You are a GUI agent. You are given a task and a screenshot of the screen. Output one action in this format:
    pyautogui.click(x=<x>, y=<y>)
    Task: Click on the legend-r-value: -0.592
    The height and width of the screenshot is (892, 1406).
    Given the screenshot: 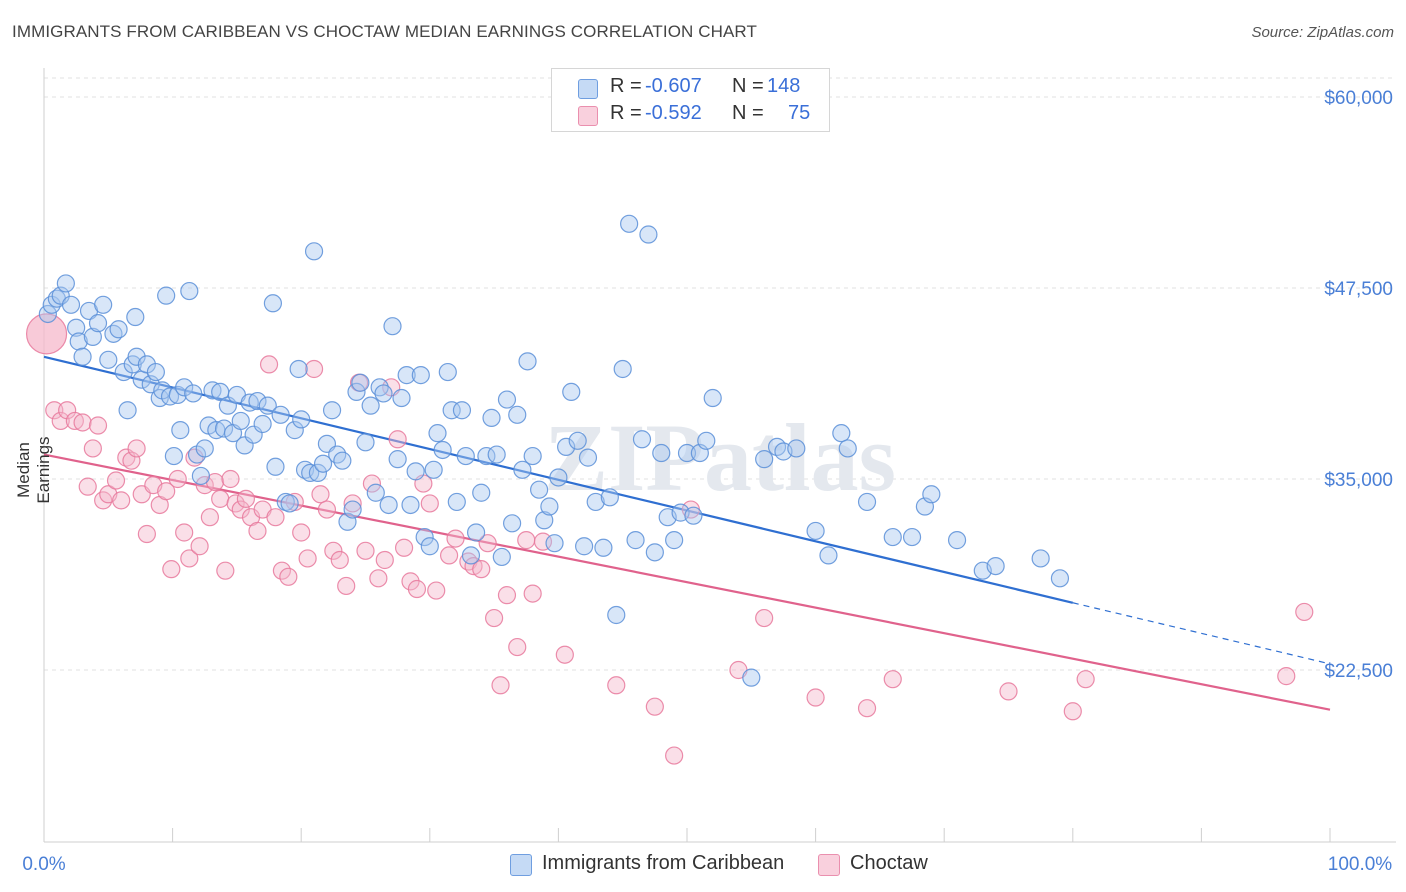 What is the action you would take?
    pyautogui.click(x=673, y=113)
    